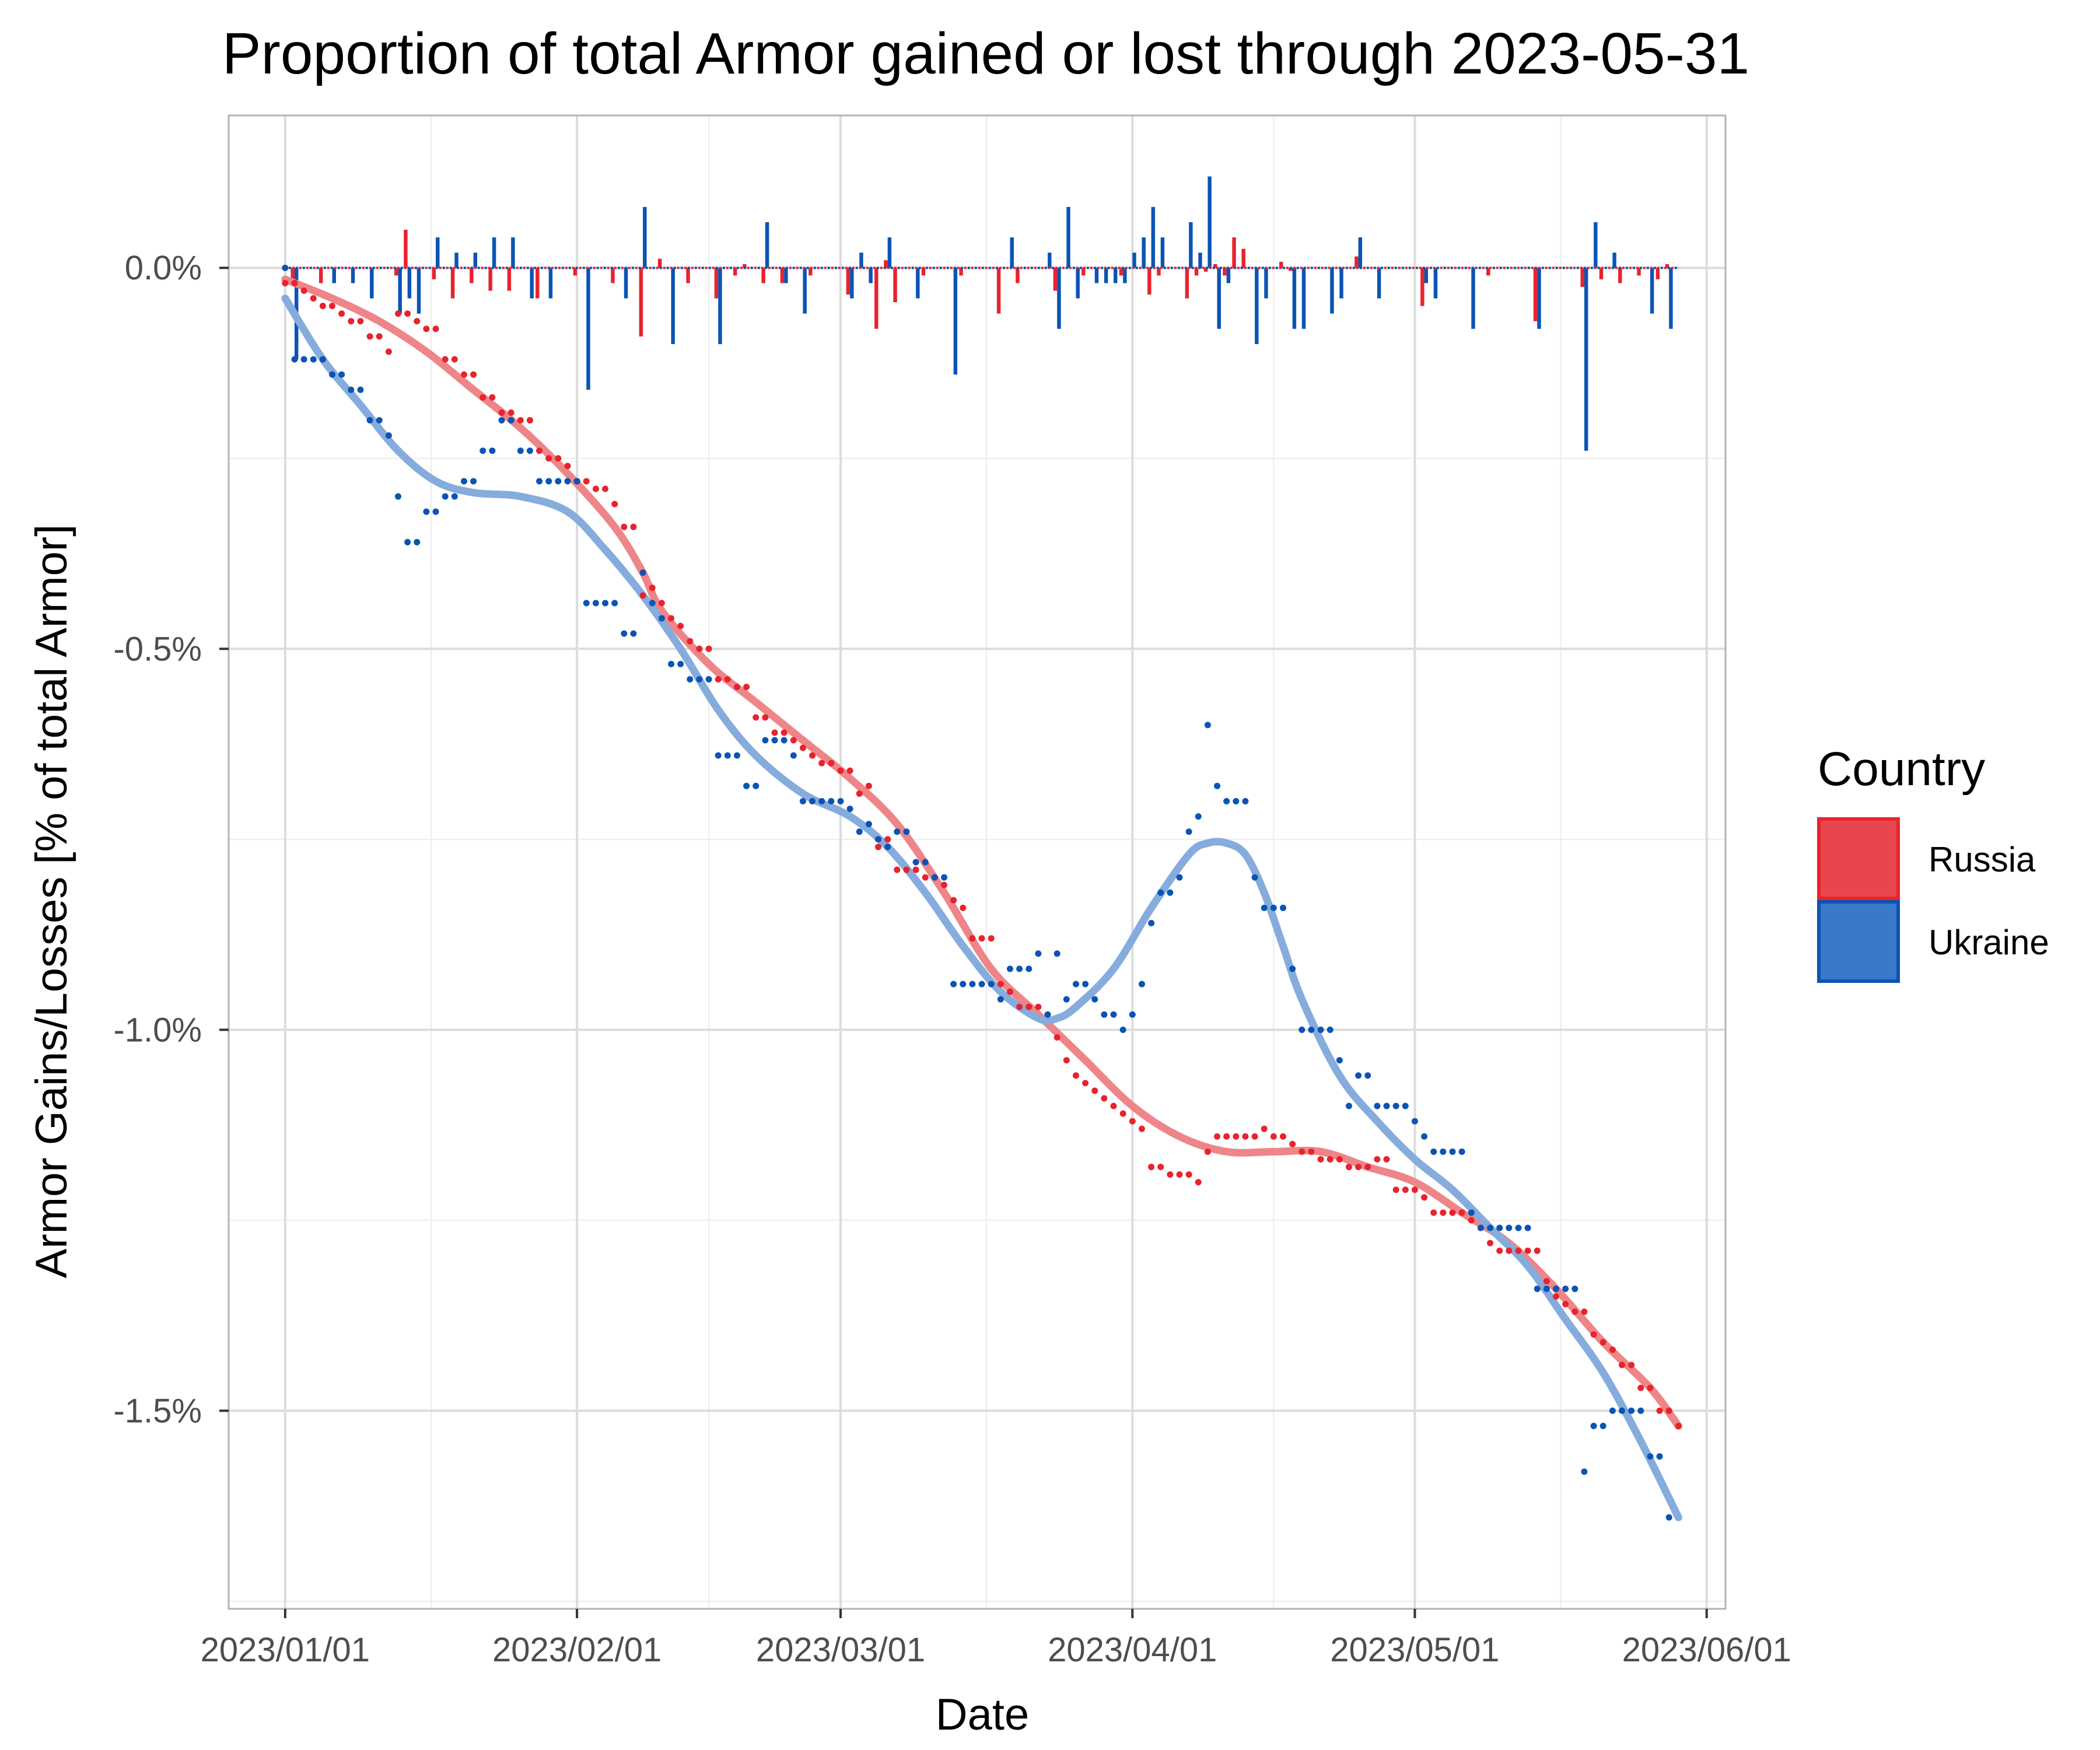  What do you see at coordinates (1989, 942) in the screenshot?
I see `legend-label-ukraine: Ukraine` at bounding box center [1989, 942].